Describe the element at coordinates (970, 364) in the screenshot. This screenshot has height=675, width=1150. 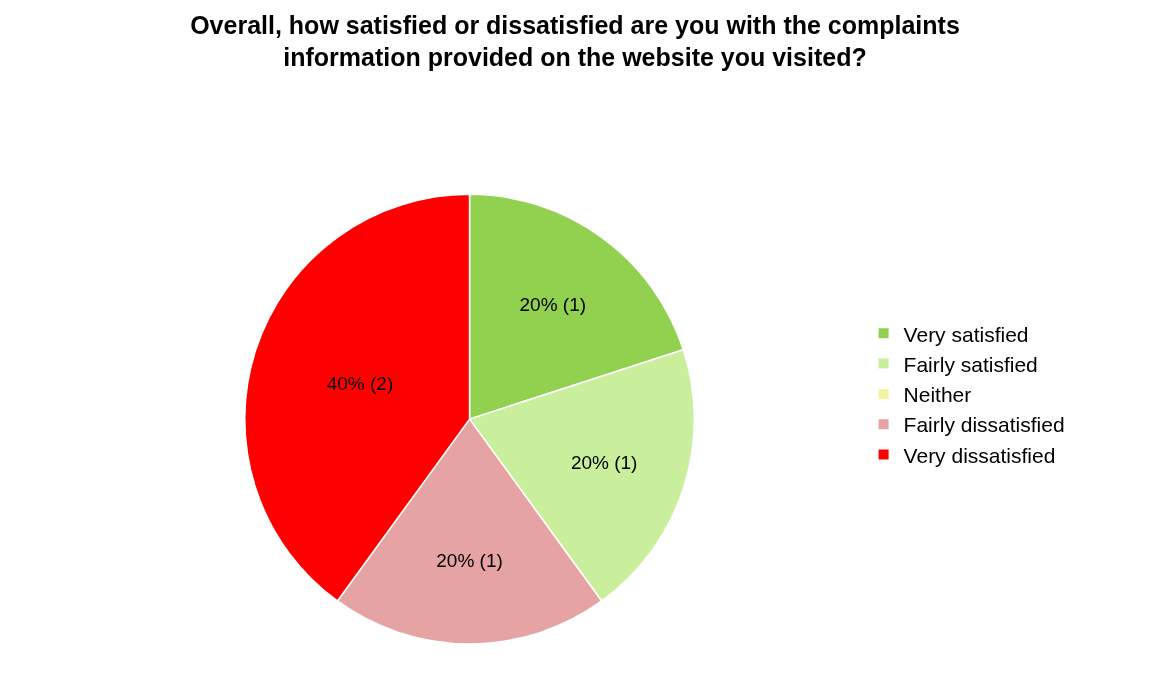
I see `legend-label: Fairly satisfied` at that location.